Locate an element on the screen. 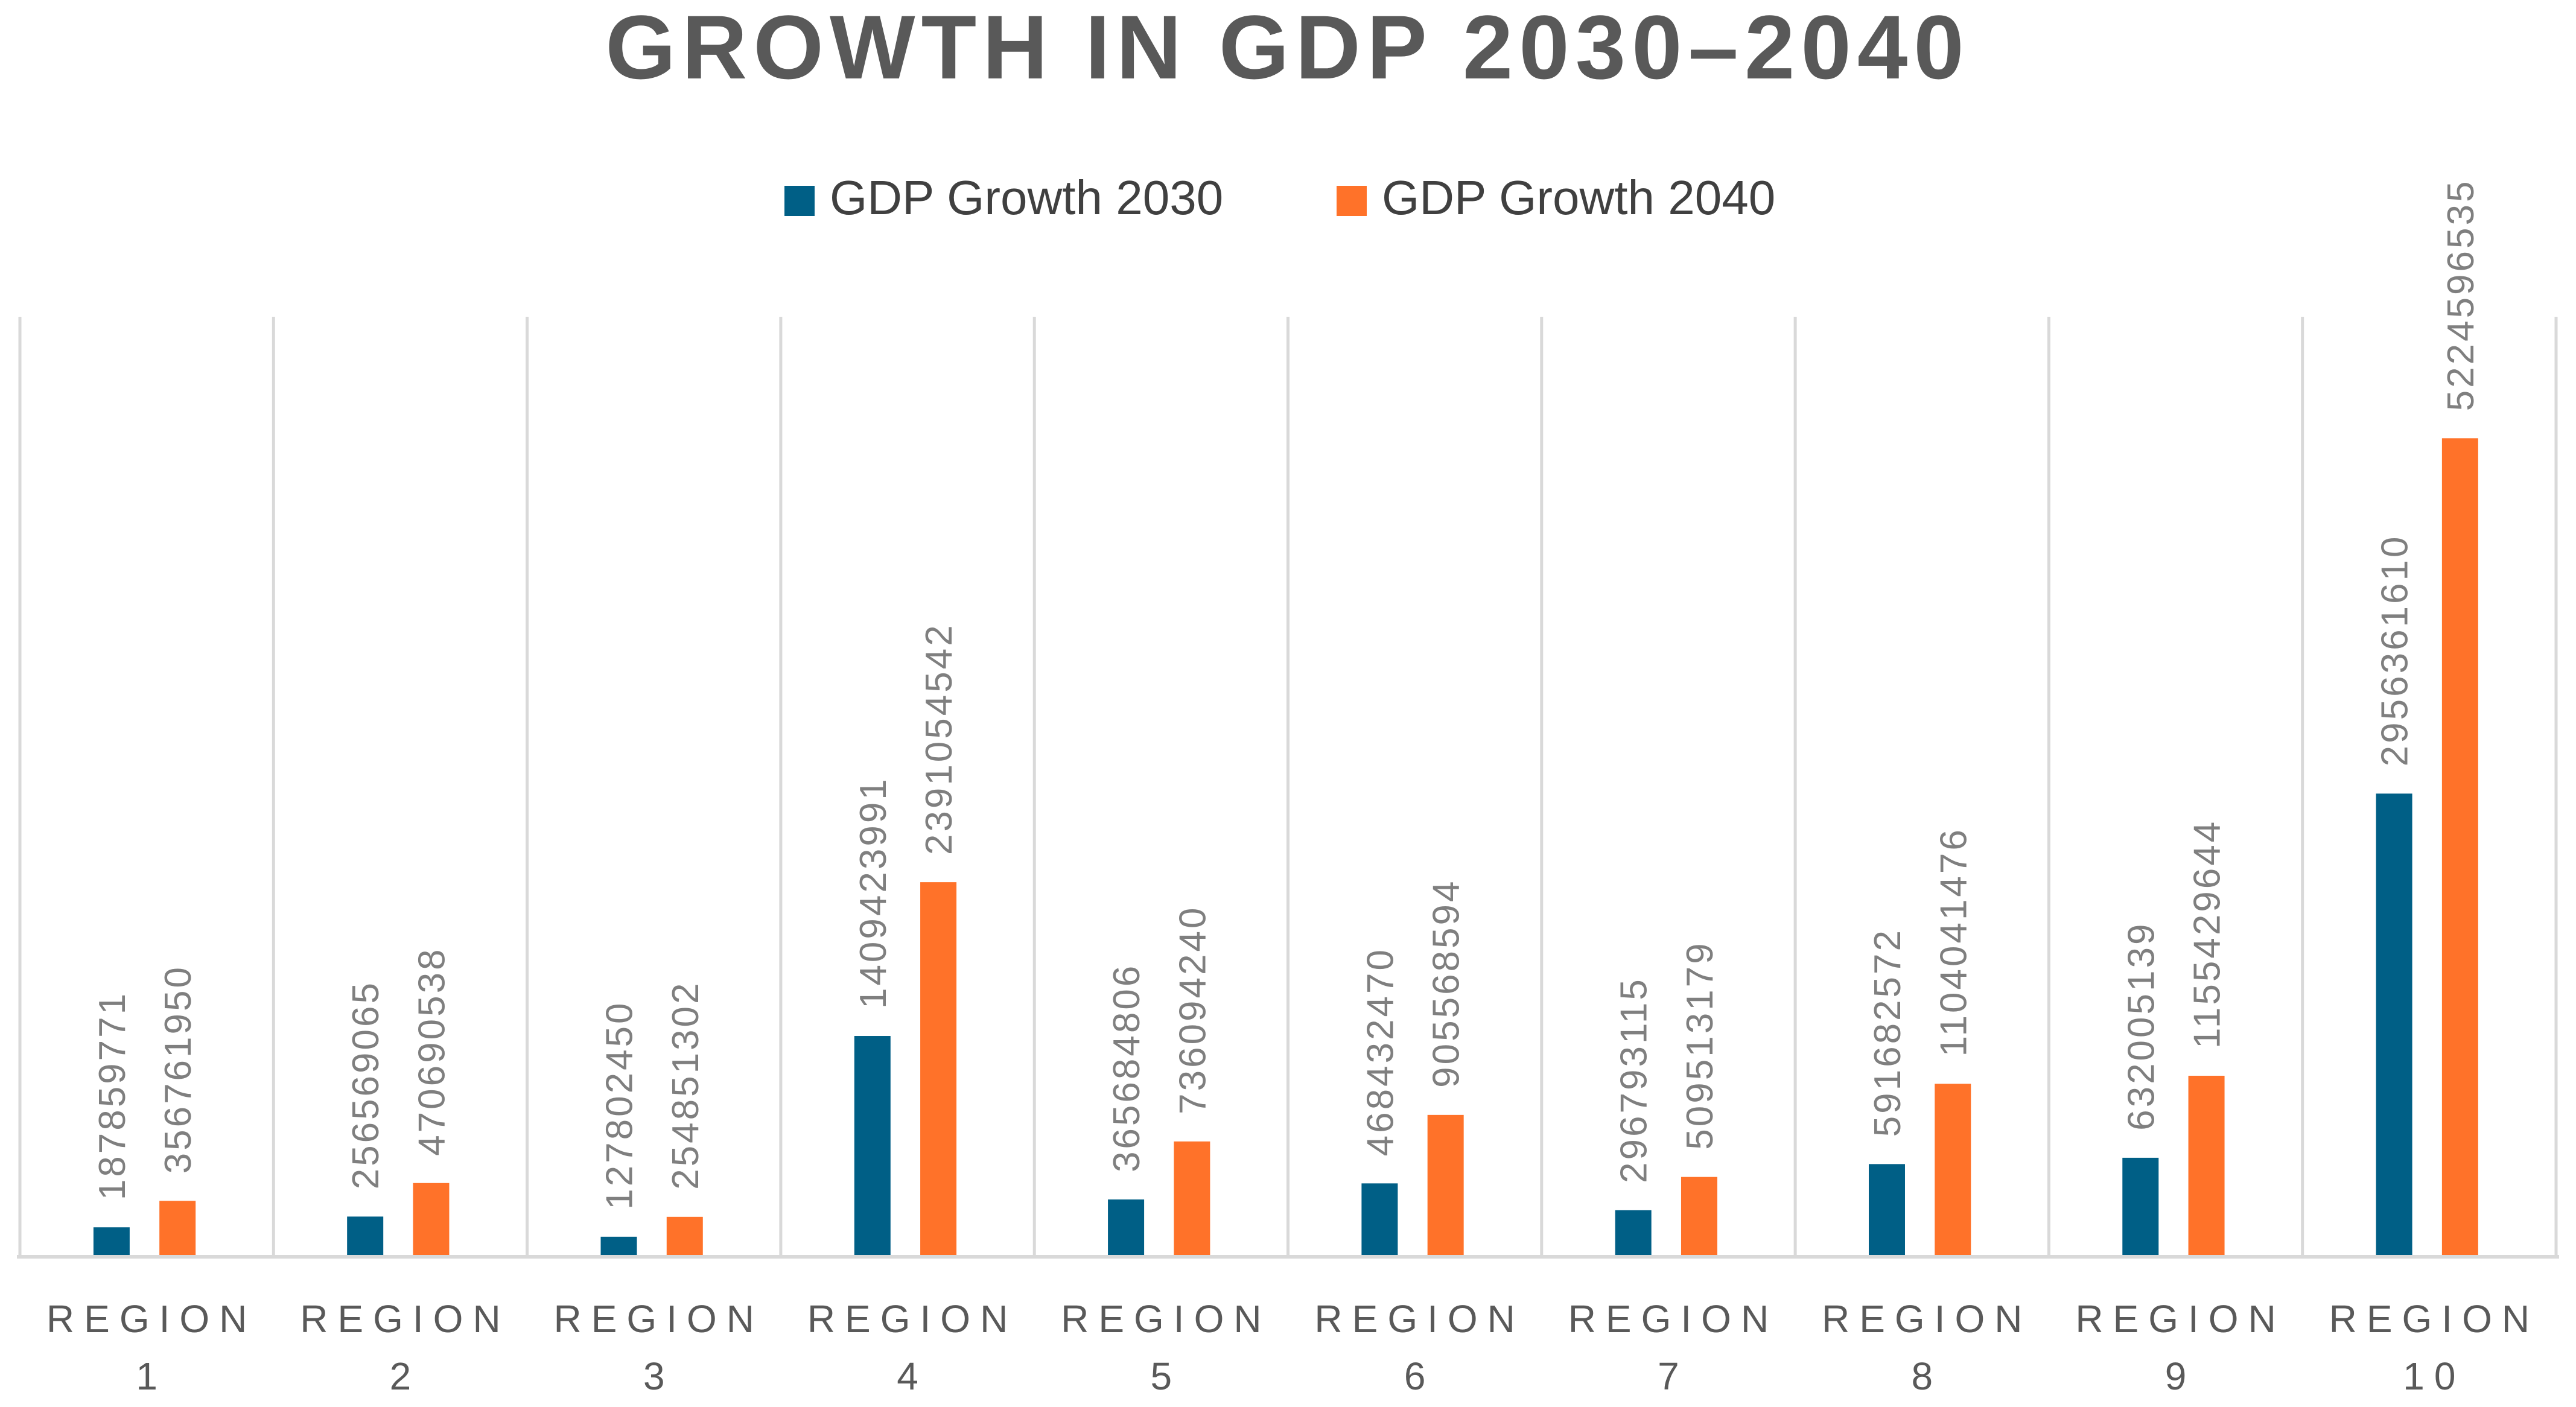 The image size is (2576, 1407). legend: GDP Growth 2030 GDP Growth 2040 is located at coordinates (1279, 198).